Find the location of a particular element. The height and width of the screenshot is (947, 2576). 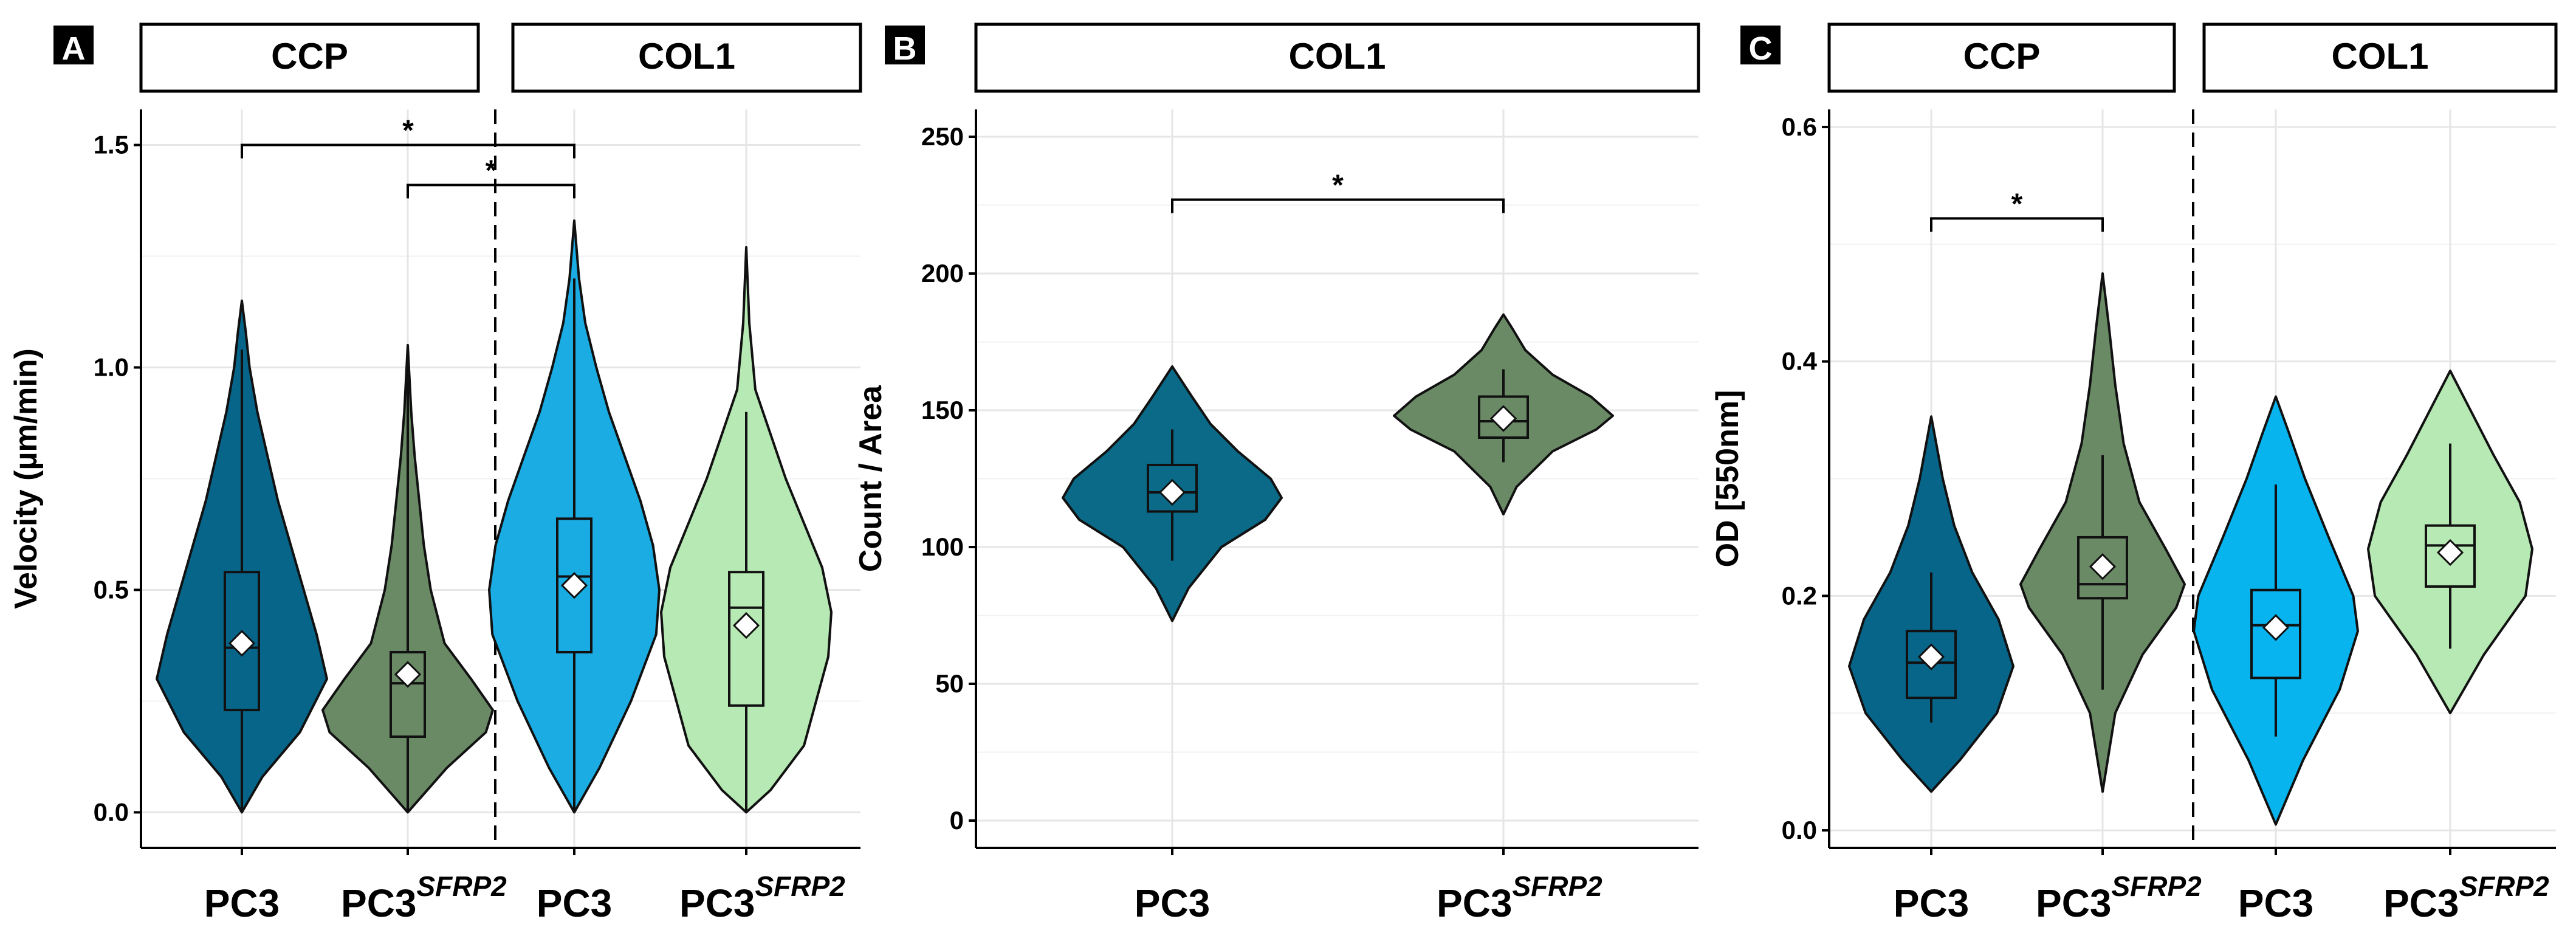

panel-c-letter: C is located at coordinates (1761, 48).